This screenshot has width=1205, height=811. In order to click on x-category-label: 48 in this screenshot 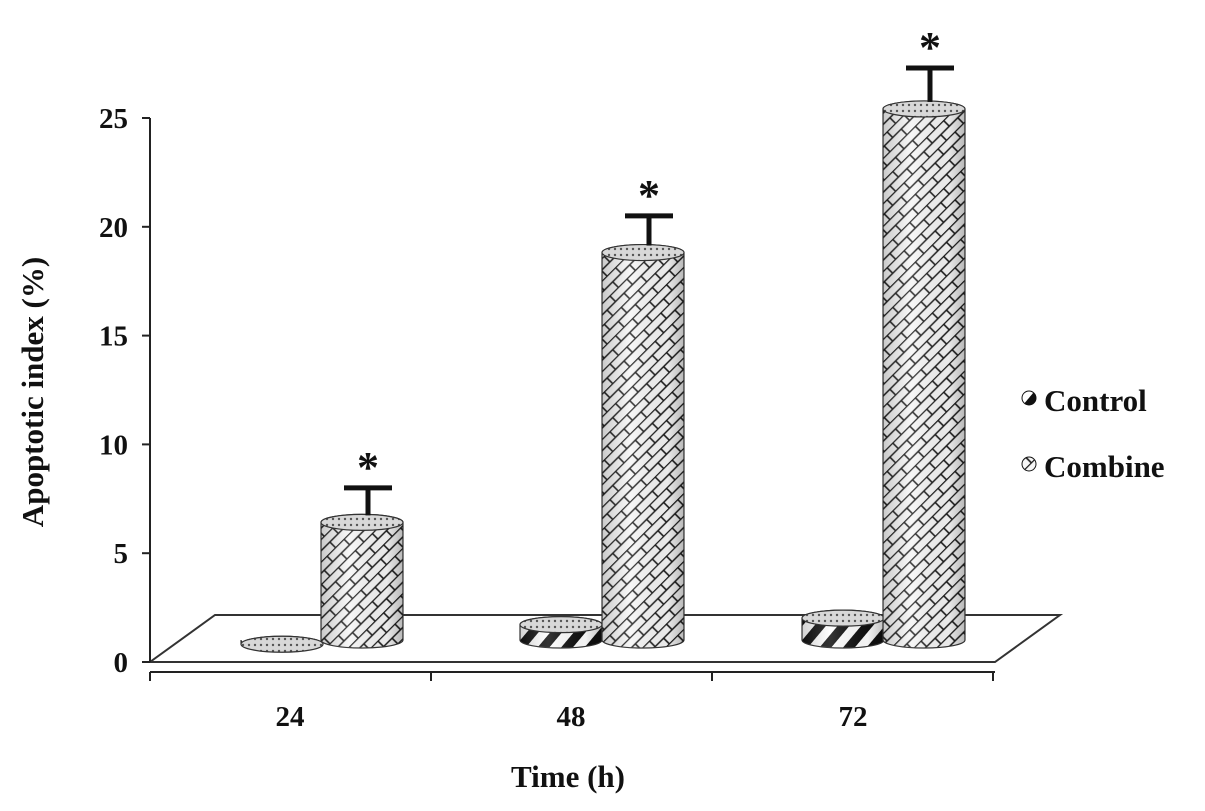, I will do `click(571, 717)`.